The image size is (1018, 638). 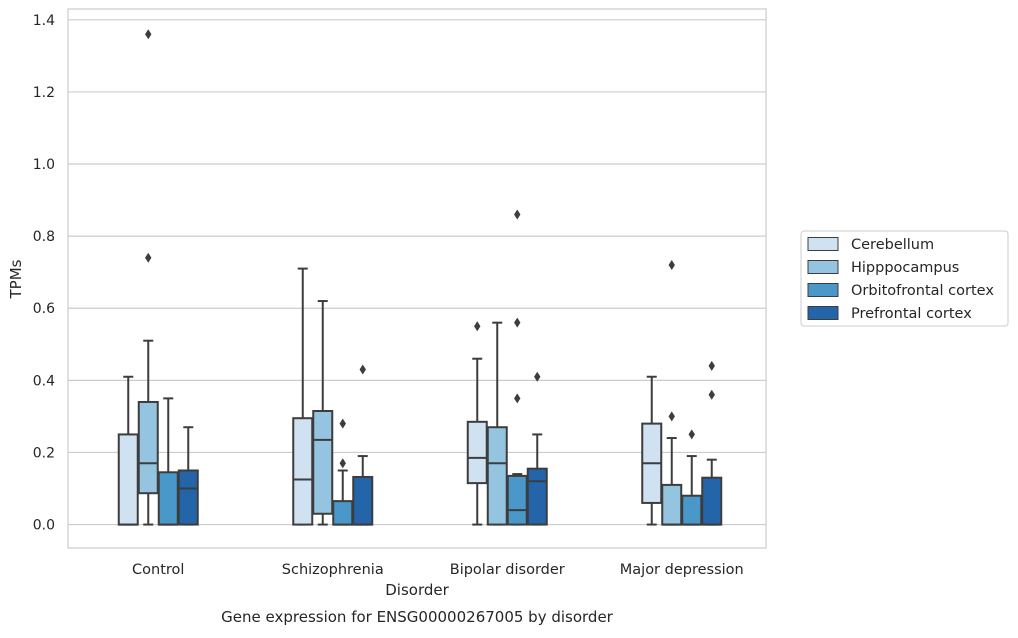 I want to click on x-tick-label: Bipolar disorder, so click(x=507, y=570).